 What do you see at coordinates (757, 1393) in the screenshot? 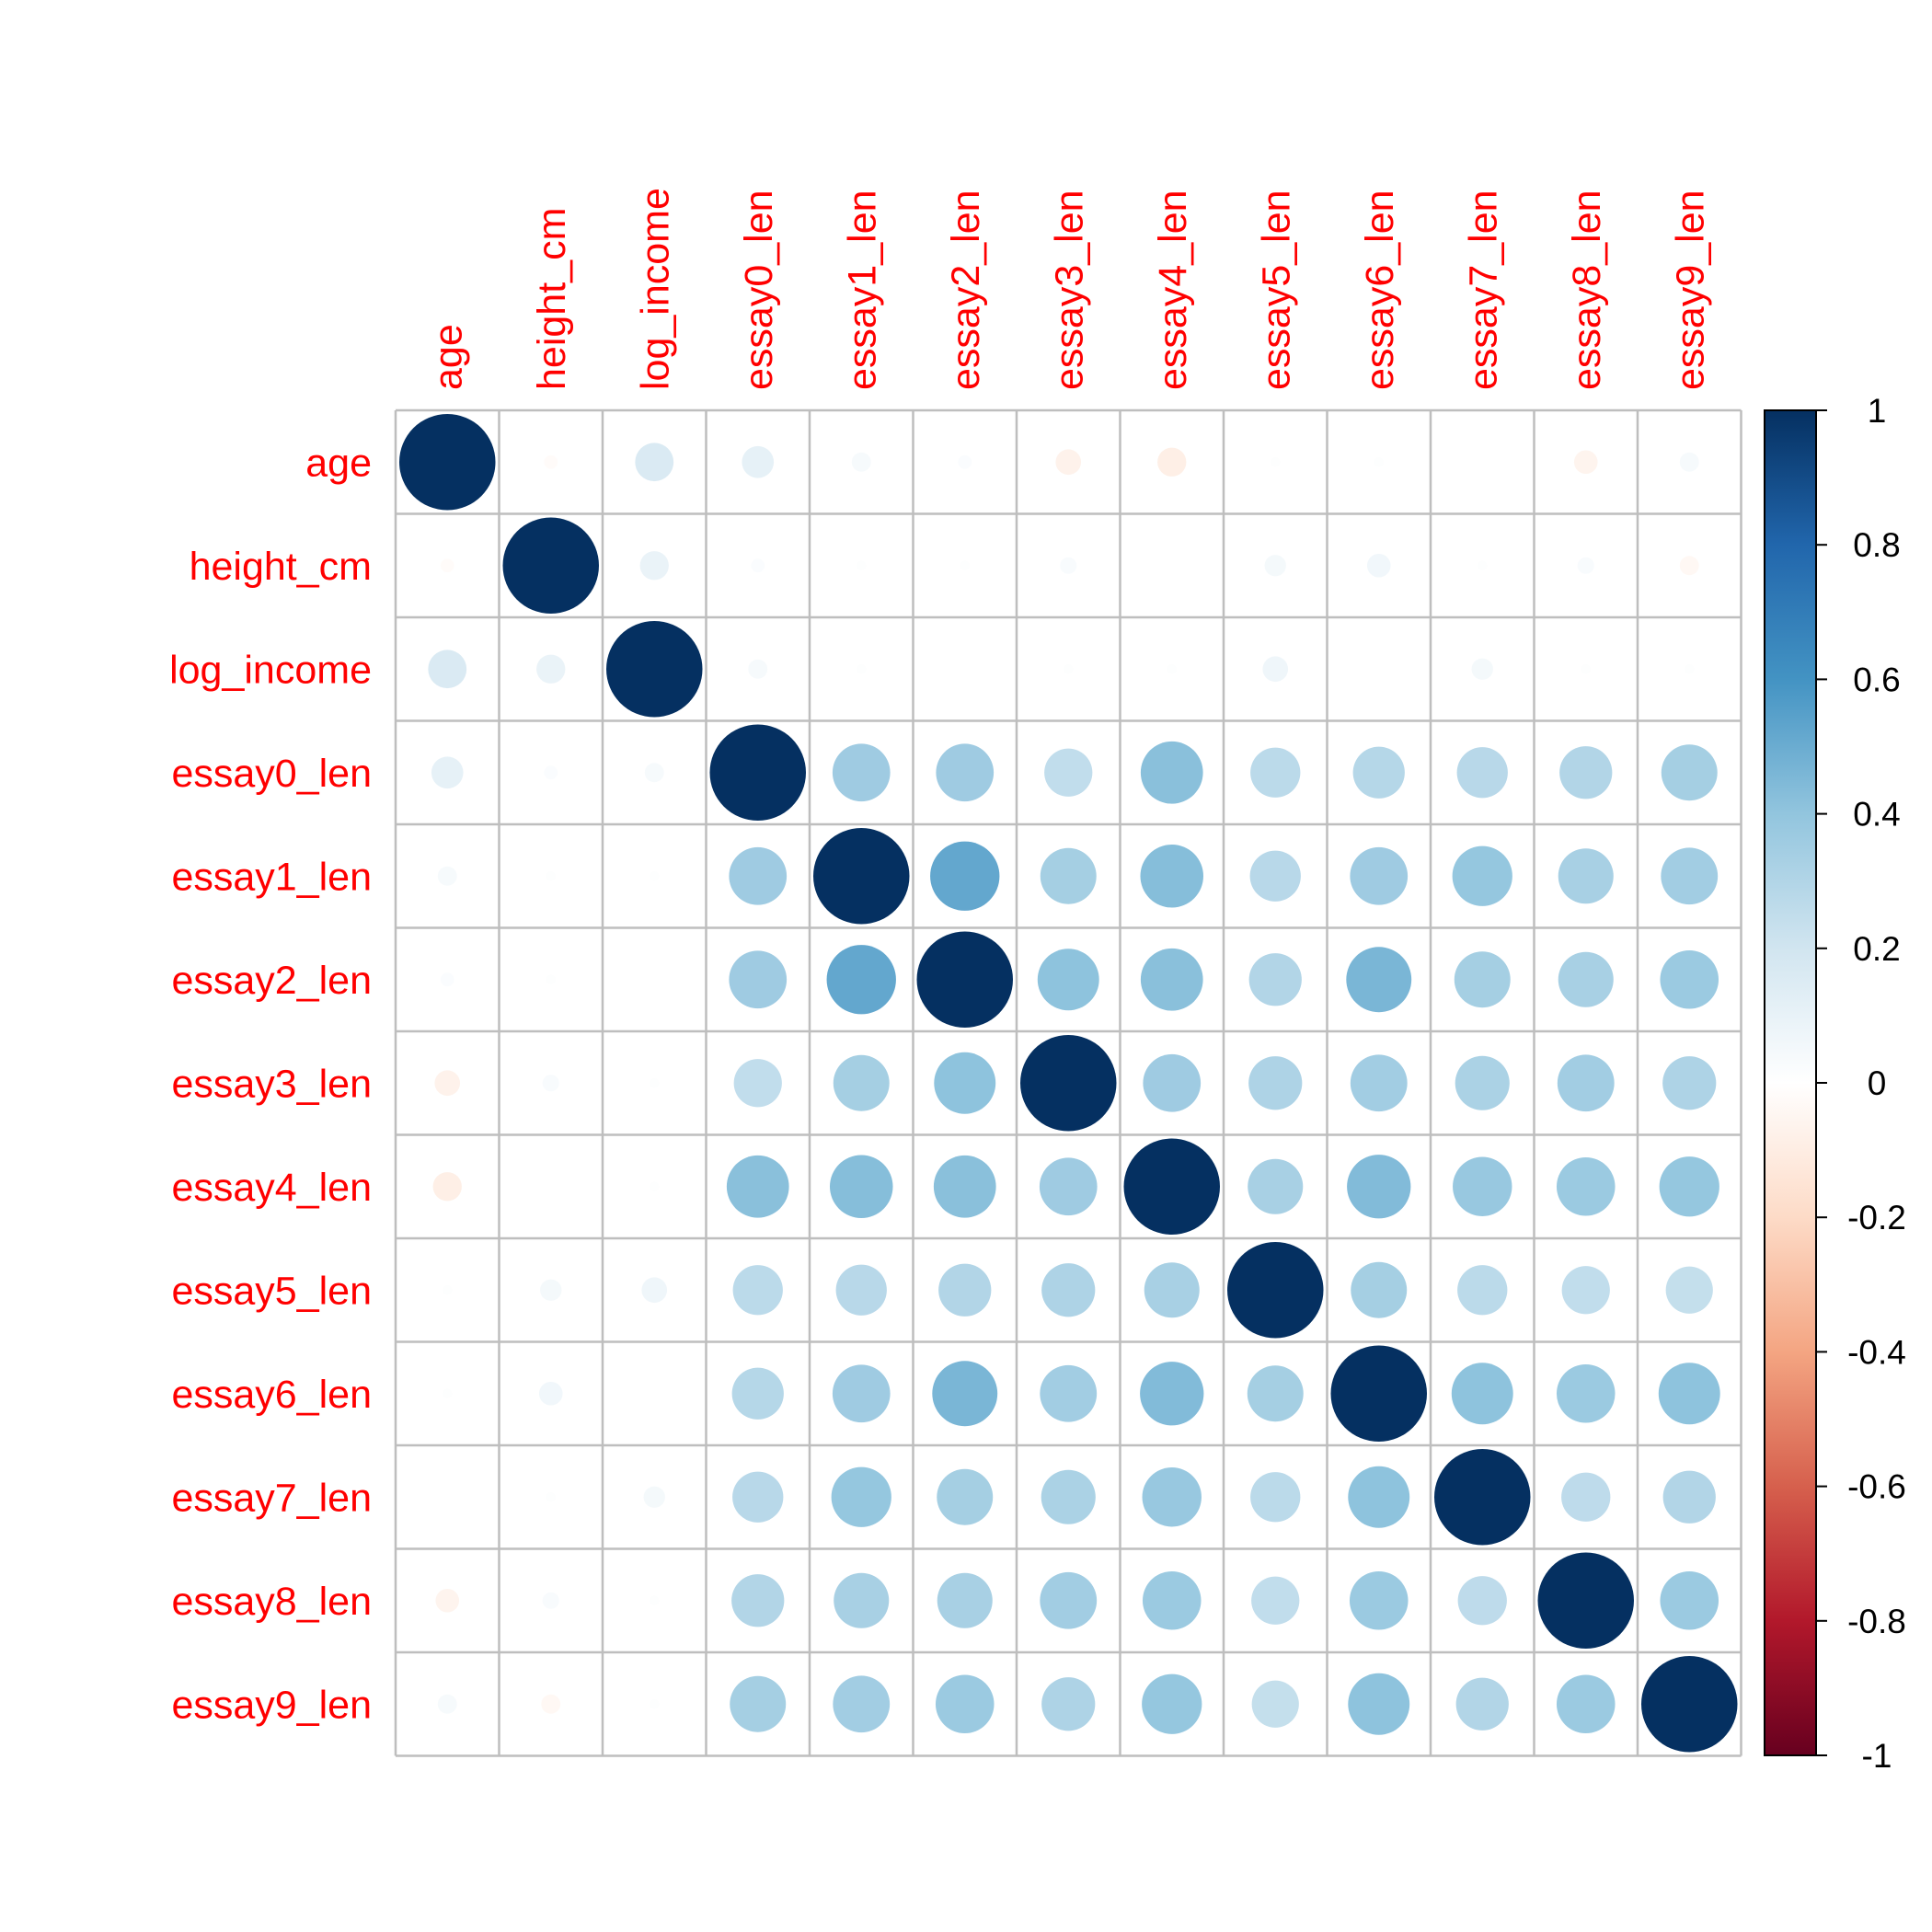
I see `corr-circle-essay6_len-essay0_len` at bounding box center [757, 1393].